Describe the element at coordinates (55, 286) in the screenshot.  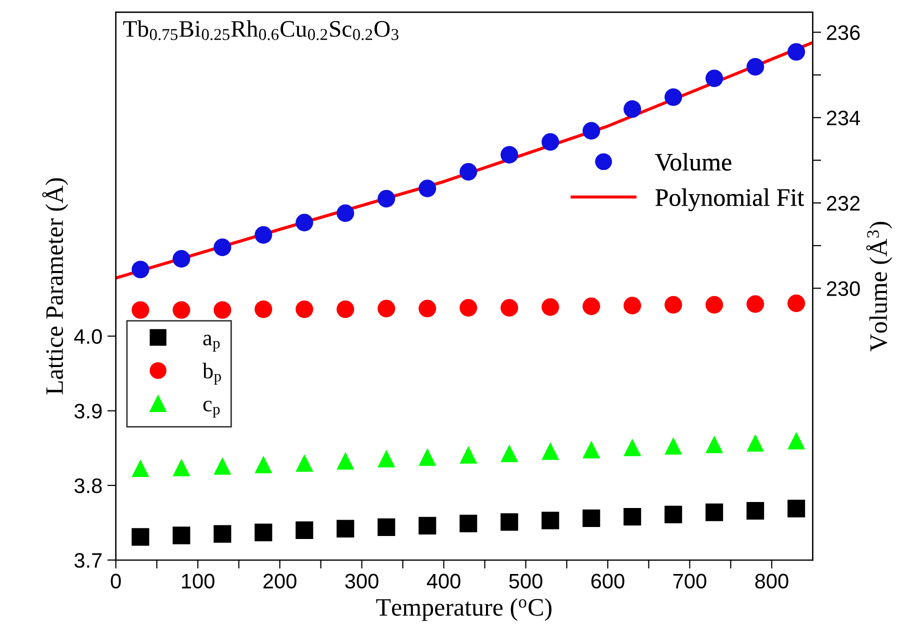
I see `y-axis-title: Lattice Parameter (Å)` at that location.